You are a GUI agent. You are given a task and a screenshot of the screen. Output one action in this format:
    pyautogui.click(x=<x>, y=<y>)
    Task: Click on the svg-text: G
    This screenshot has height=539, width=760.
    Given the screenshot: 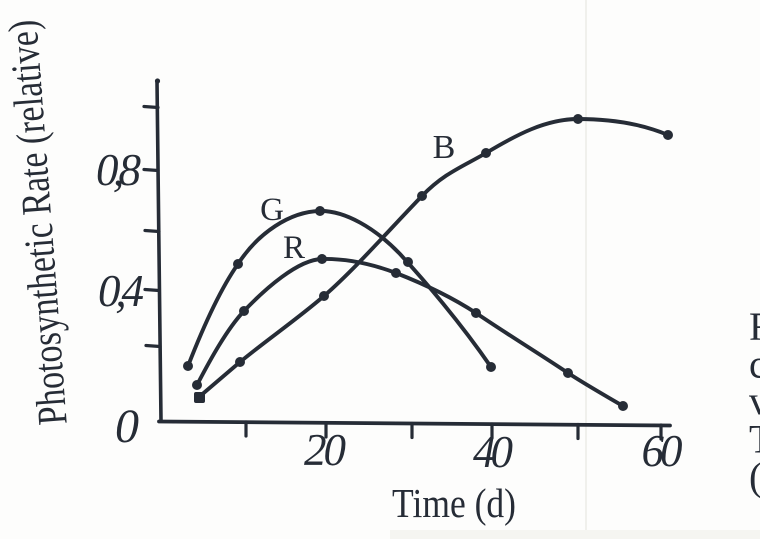 What is the action you would take?
    pyautogui.click(x=272, y=210)
    